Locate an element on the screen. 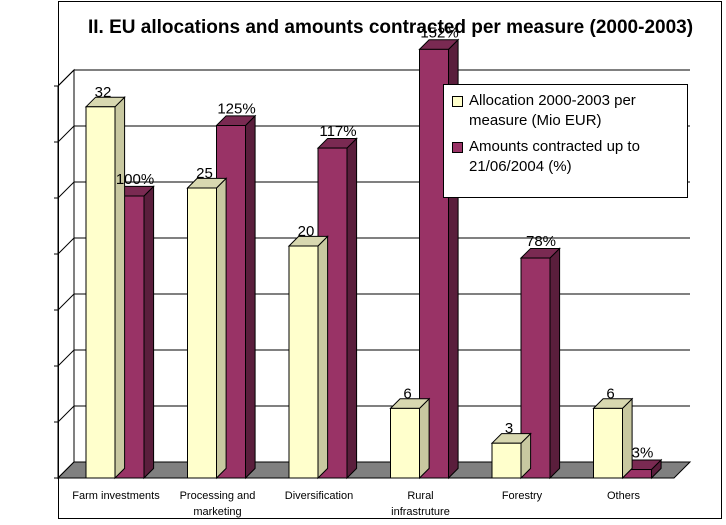 Image resolution: width=726 pixels, height=525 pixels. data-label-allocation: 25 is located at coordinates (204, 173).